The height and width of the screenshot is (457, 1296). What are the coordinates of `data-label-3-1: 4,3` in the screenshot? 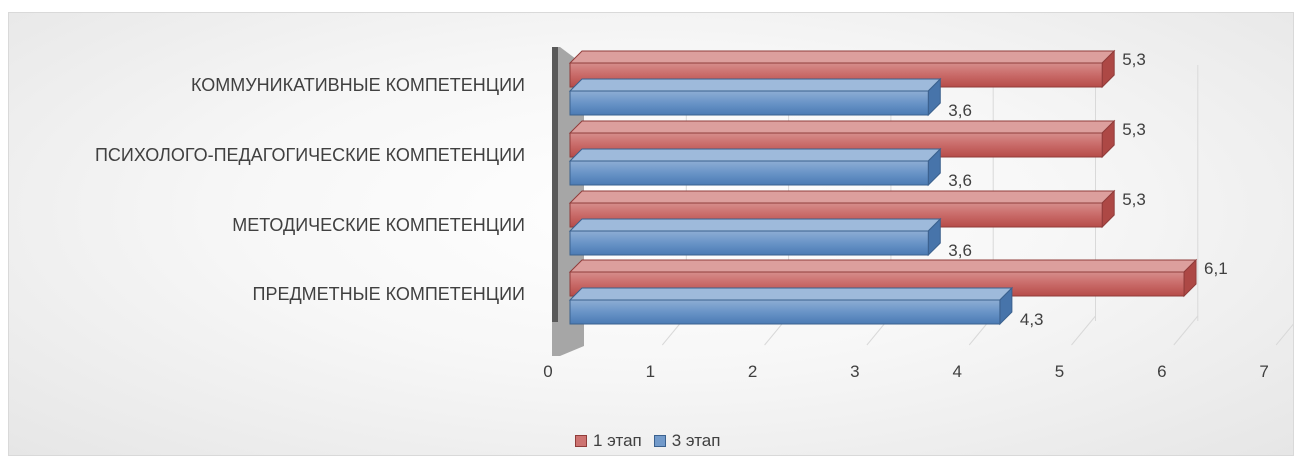 It's located at (1032, 319).